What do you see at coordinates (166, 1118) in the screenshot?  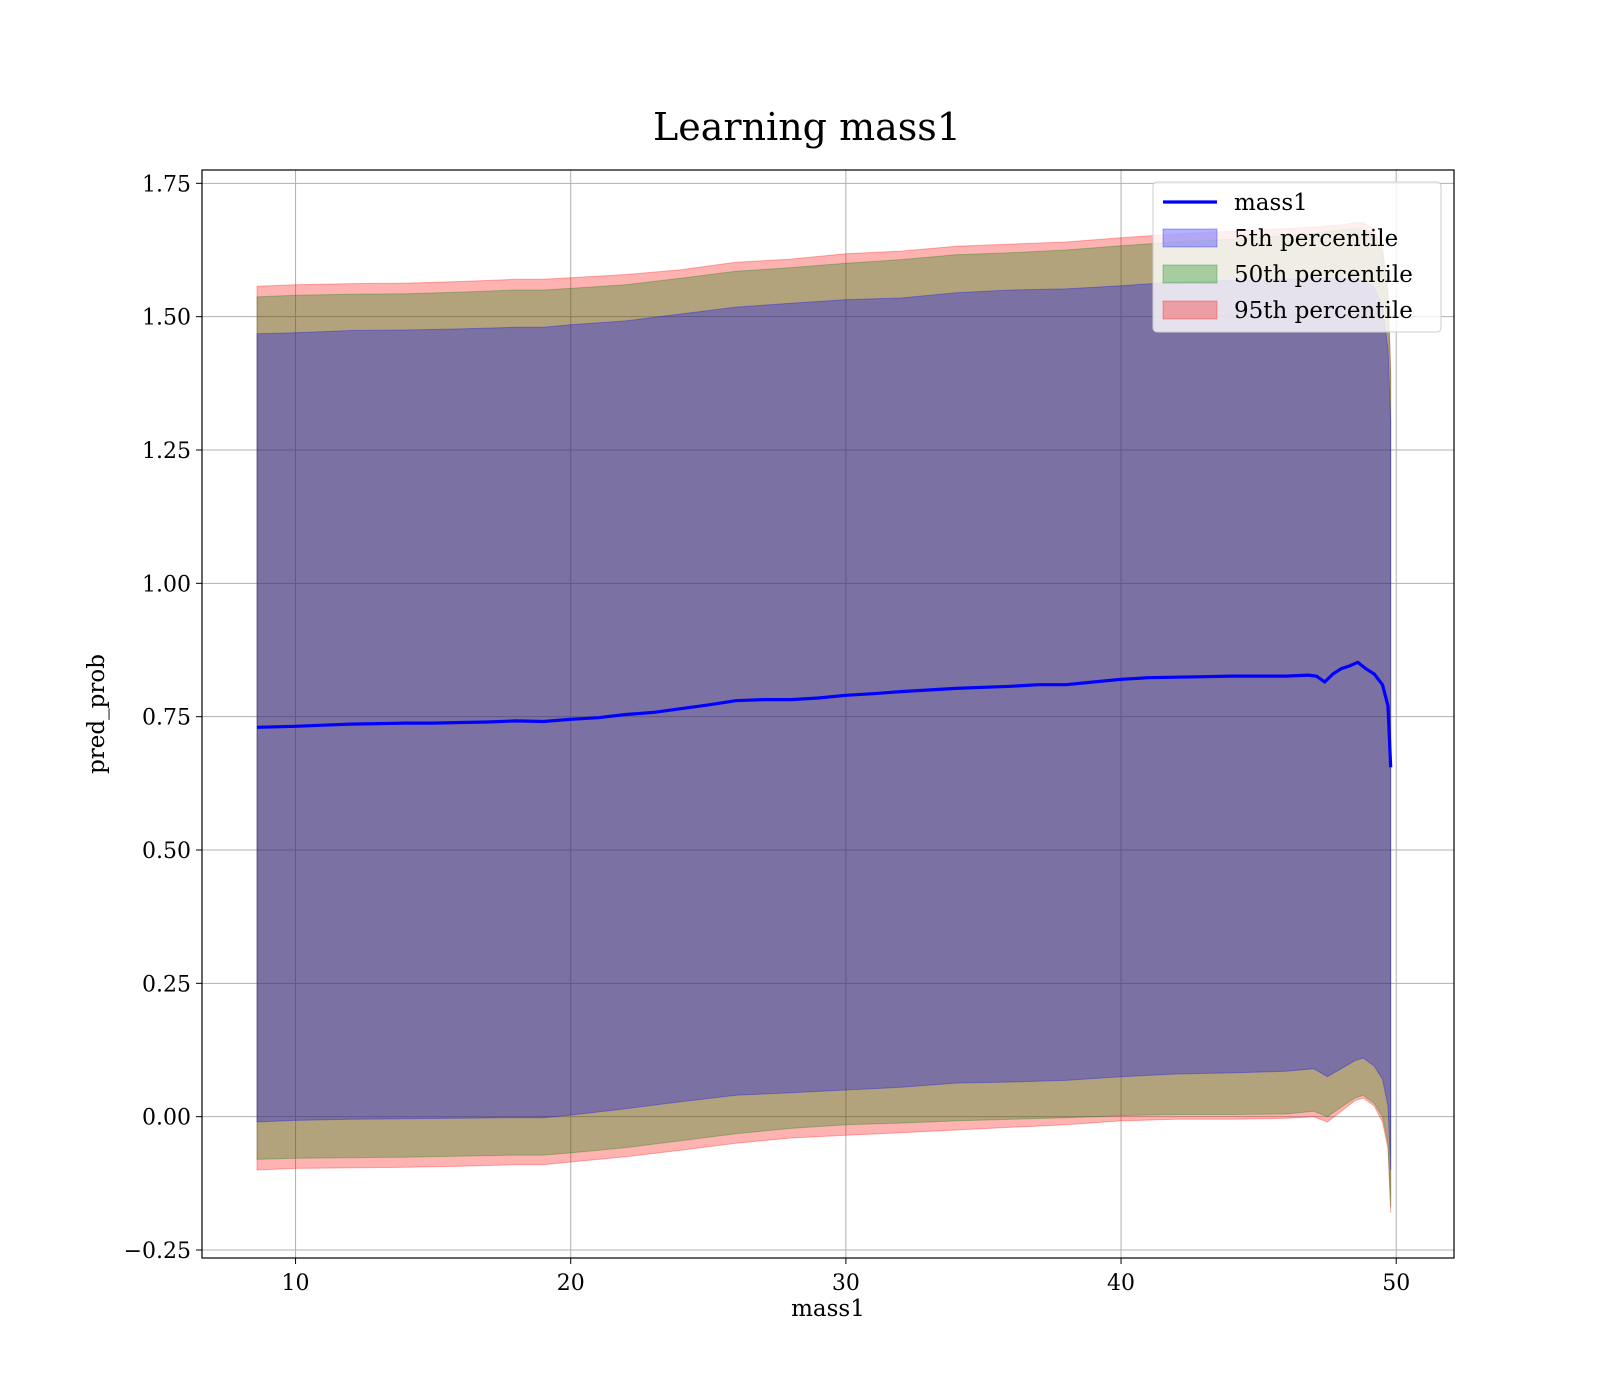 I see `y-tick-label: 0.00` at bounding box center [166, 1118].